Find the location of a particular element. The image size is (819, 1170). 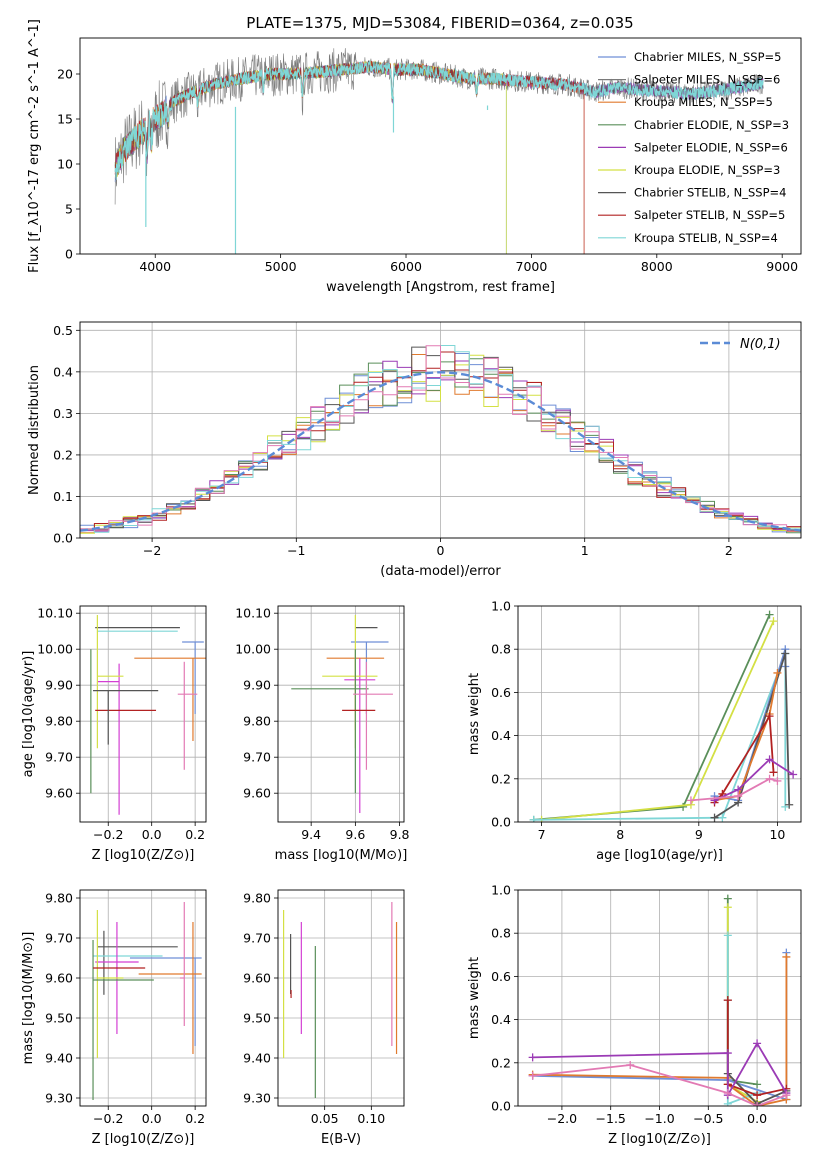

legend: N(0,1) is located at coordinates (740, 344).